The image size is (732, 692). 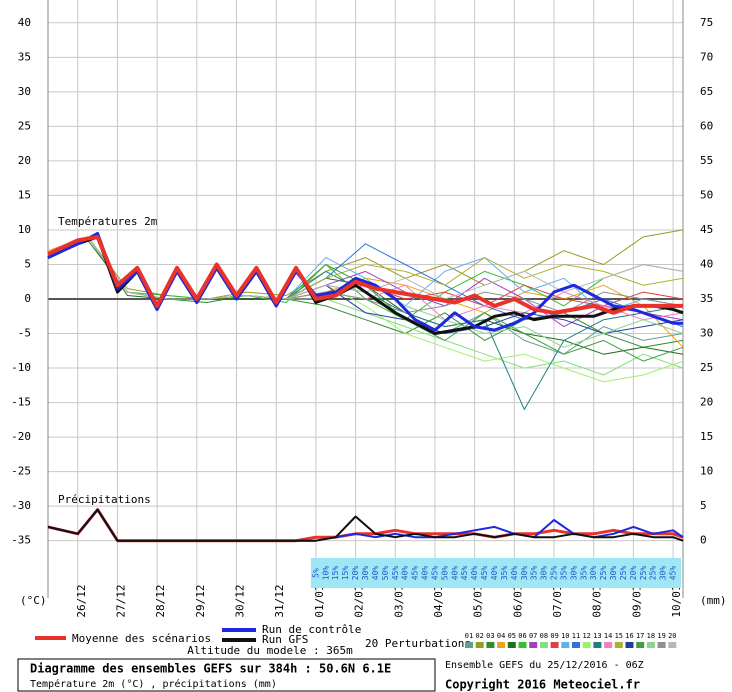 I want to click on legend-label: 18, so click(x=651, y=636).